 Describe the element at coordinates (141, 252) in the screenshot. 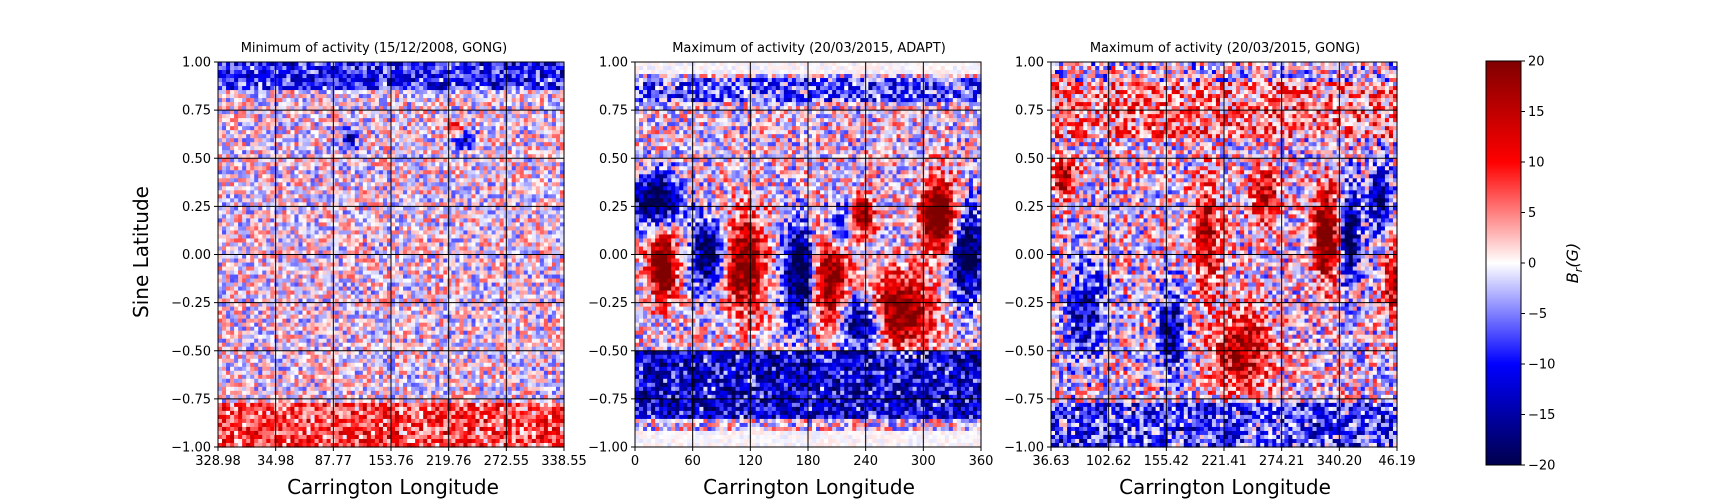

I see `y-axis-label: Sine Latitude` at that location.